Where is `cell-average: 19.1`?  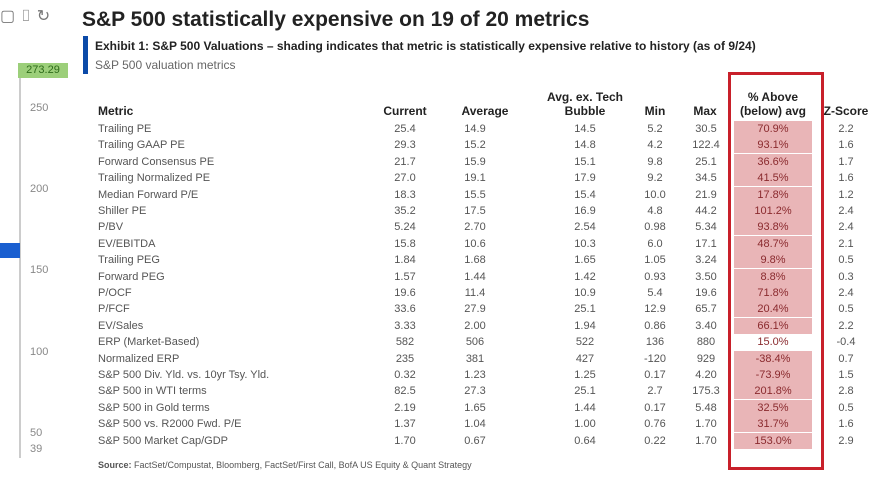 cell-average: 19.1 is located at coordinates (475, 178).